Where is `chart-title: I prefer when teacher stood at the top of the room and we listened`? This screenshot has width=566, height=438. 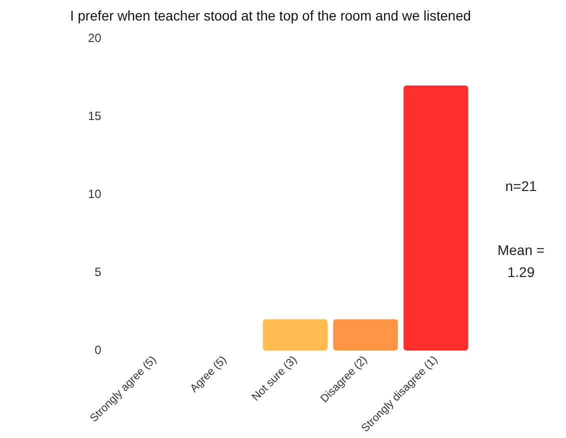
chart-title: I prefer when teacher stood at the top of the room and we listened is located at coordinates (270, 15).